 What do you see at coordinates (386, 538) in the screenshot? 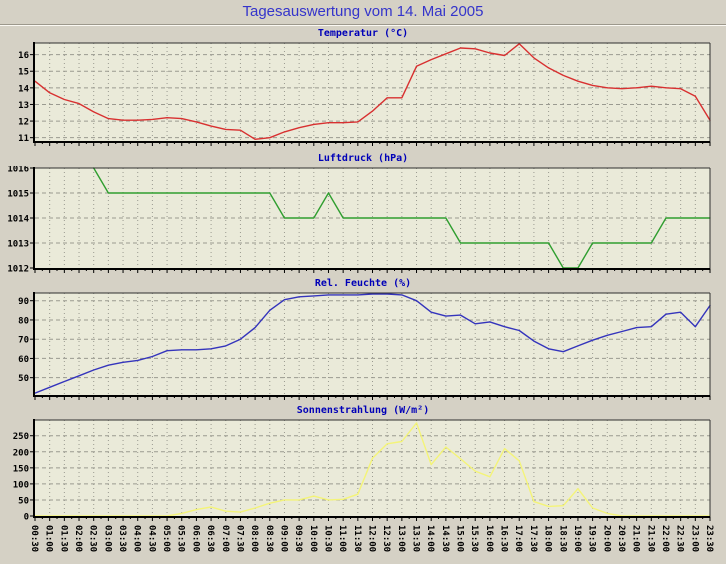
I see `svg-text: 12:30` at bounding box center [386, 538].